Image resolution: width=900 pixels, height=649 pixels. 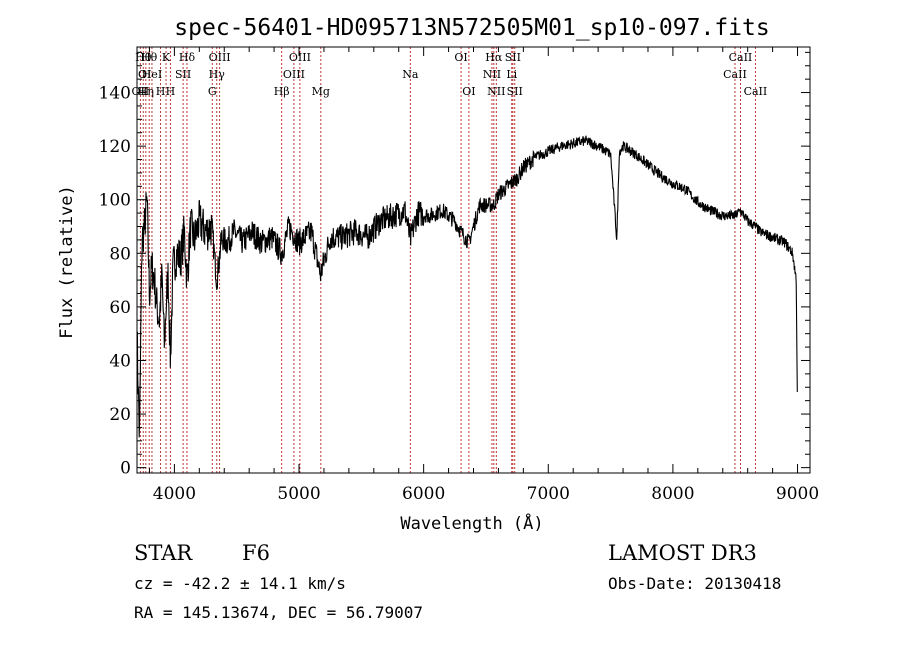 What do you see at coordinates (282, 91) in the screenshot?
I see `line-marker-label: Hβ` at bounding box center [282, 91].